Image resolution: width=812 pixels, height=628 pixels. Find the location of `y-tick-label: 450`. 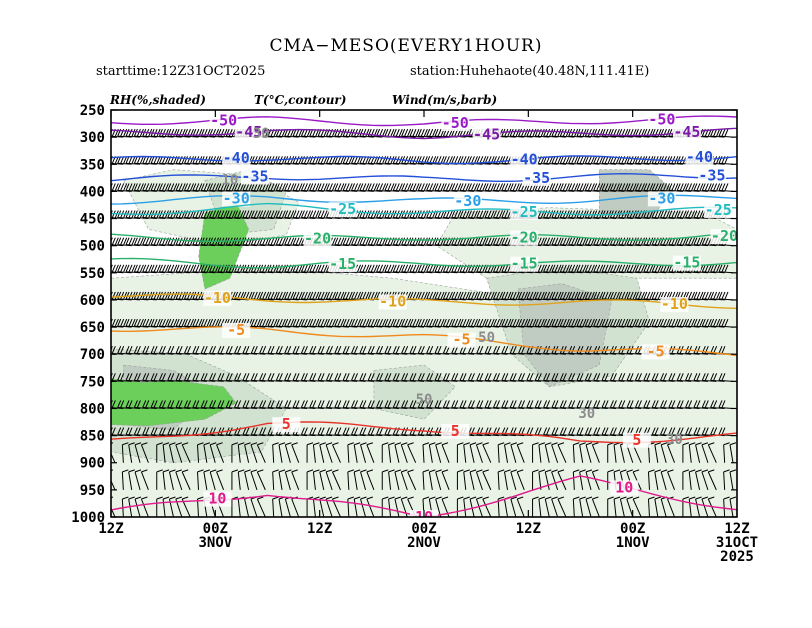

y-tick-label: 450 is located at coordinates (92, 220).